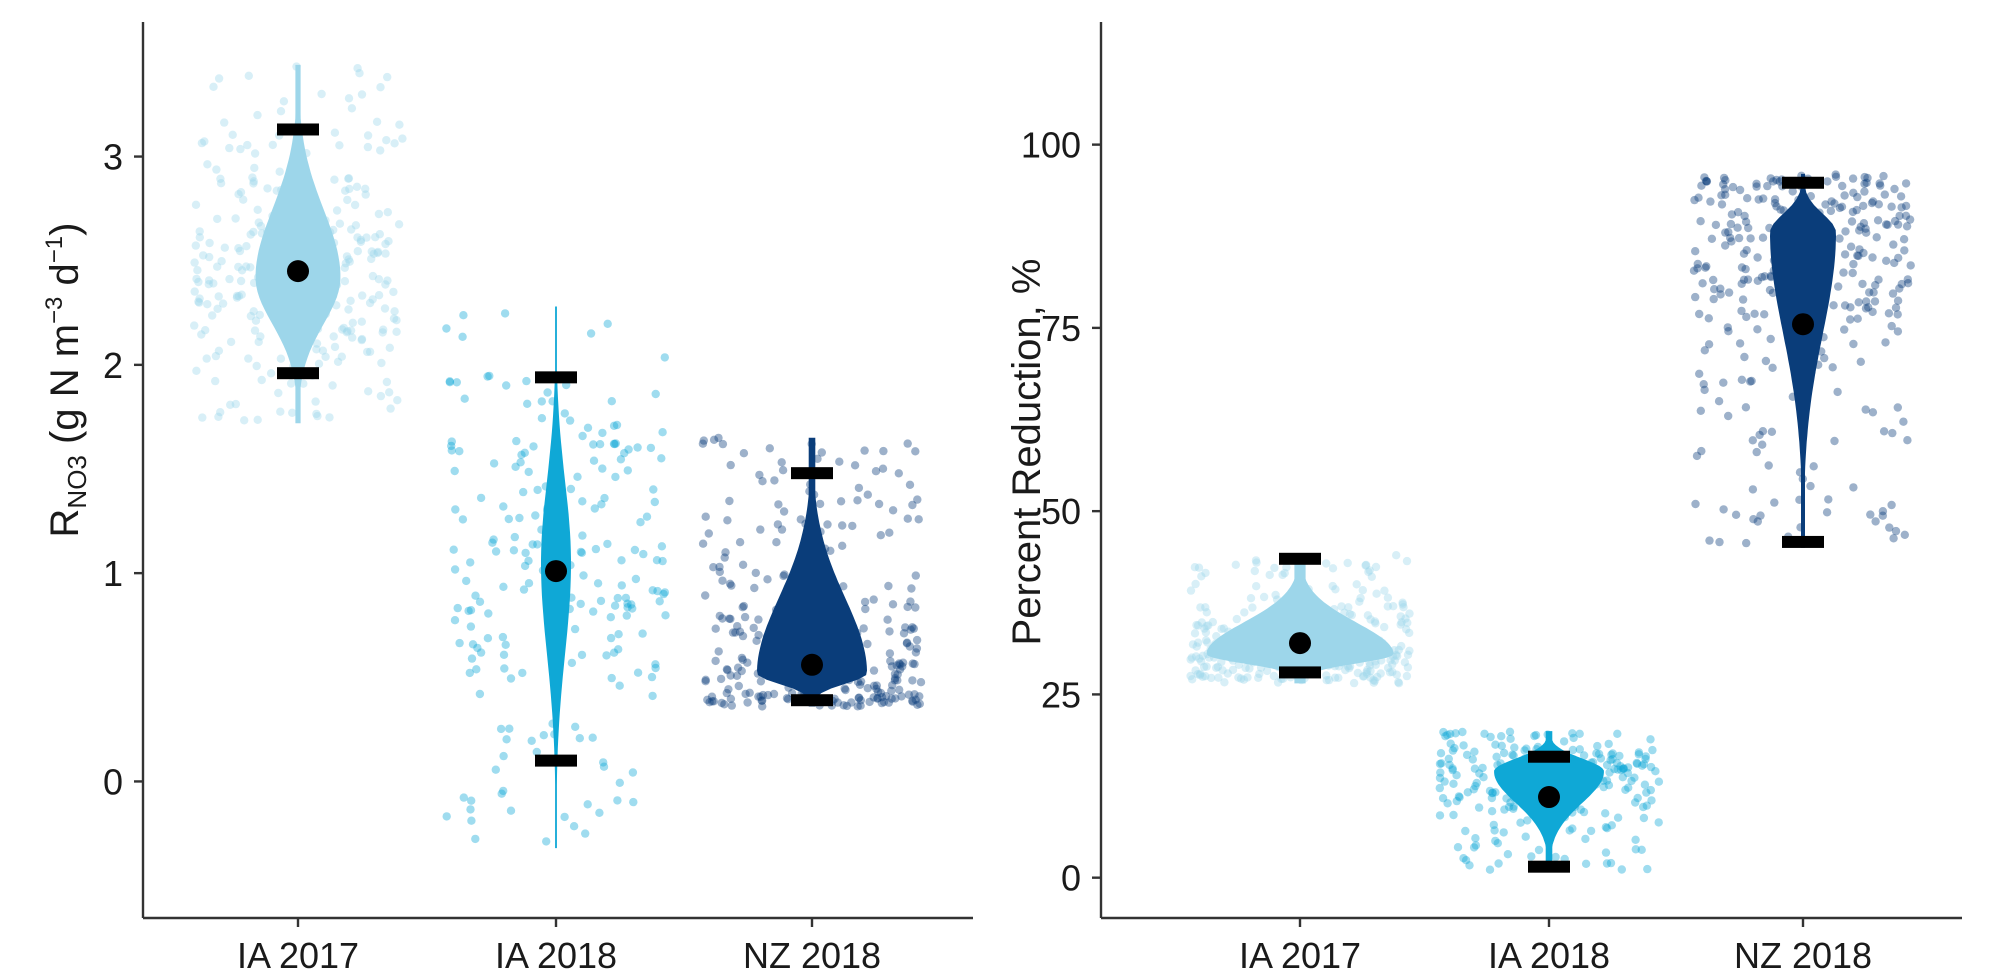  Describe the element at coordinates (1051, 145) in the screenshot. I see `y-tick-label: 100` at that location.